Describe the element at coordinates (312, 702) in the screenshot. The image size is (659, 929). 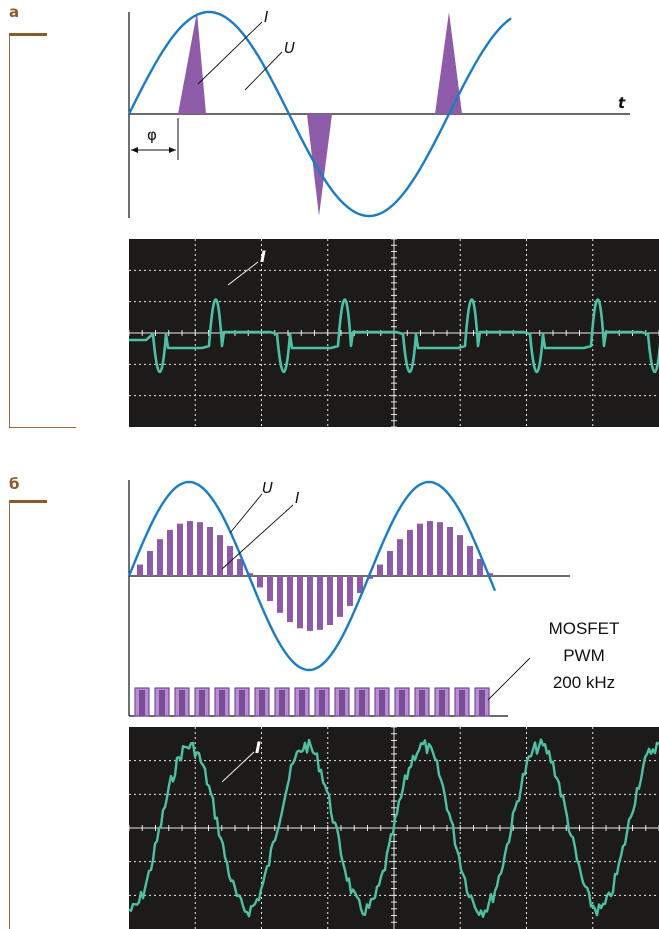
I see `pwm-pulse-train` at that location.